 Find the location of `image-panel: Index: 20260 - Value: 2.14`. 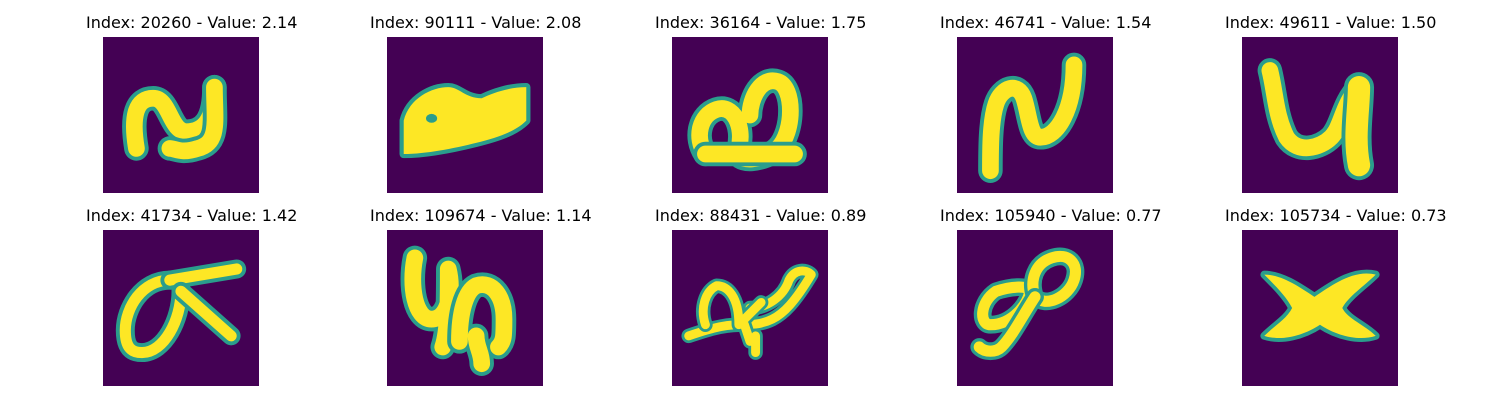

image-panel: Index: 20260 - Value: 2.14 is located at coordinates (192, 103).